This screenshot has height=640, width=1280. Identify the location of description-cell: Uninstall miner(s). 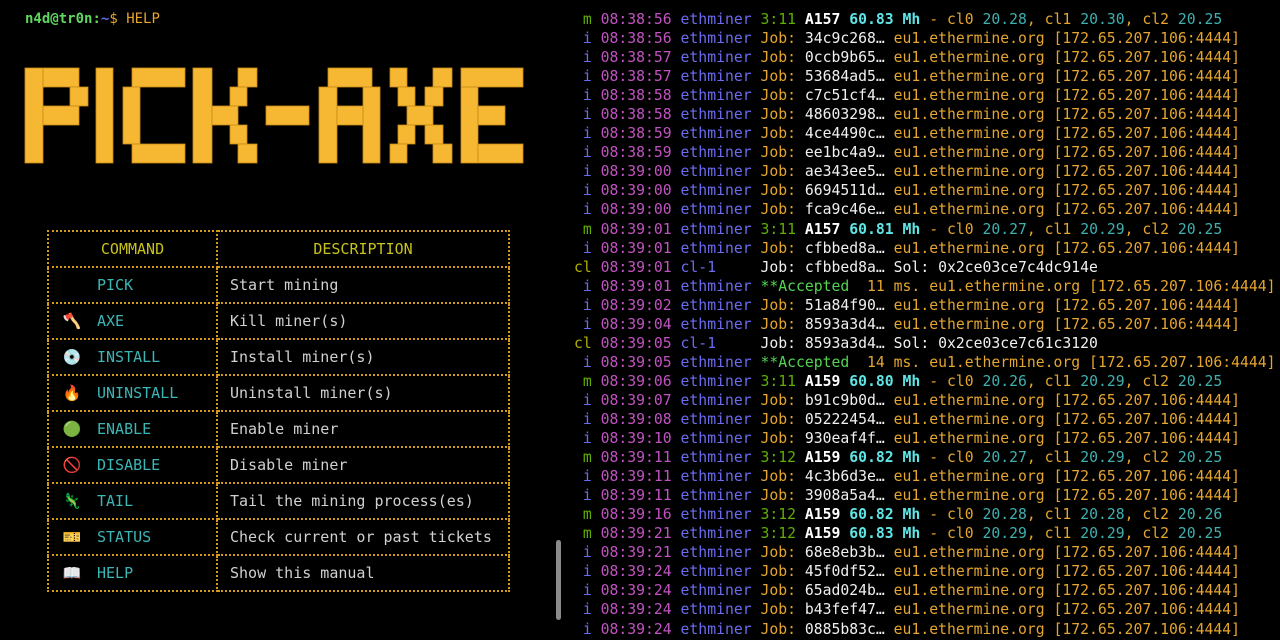
(363, 393).